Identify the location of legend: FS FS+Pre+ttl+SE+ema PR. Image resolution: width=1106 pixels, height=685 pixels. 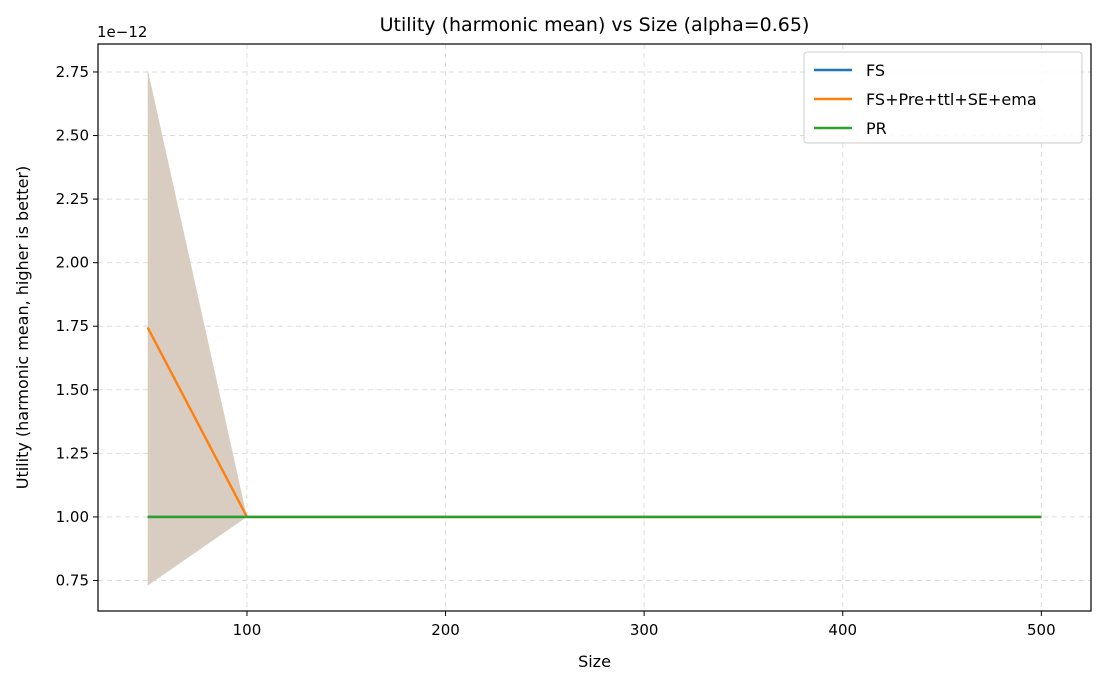
(943, 97).